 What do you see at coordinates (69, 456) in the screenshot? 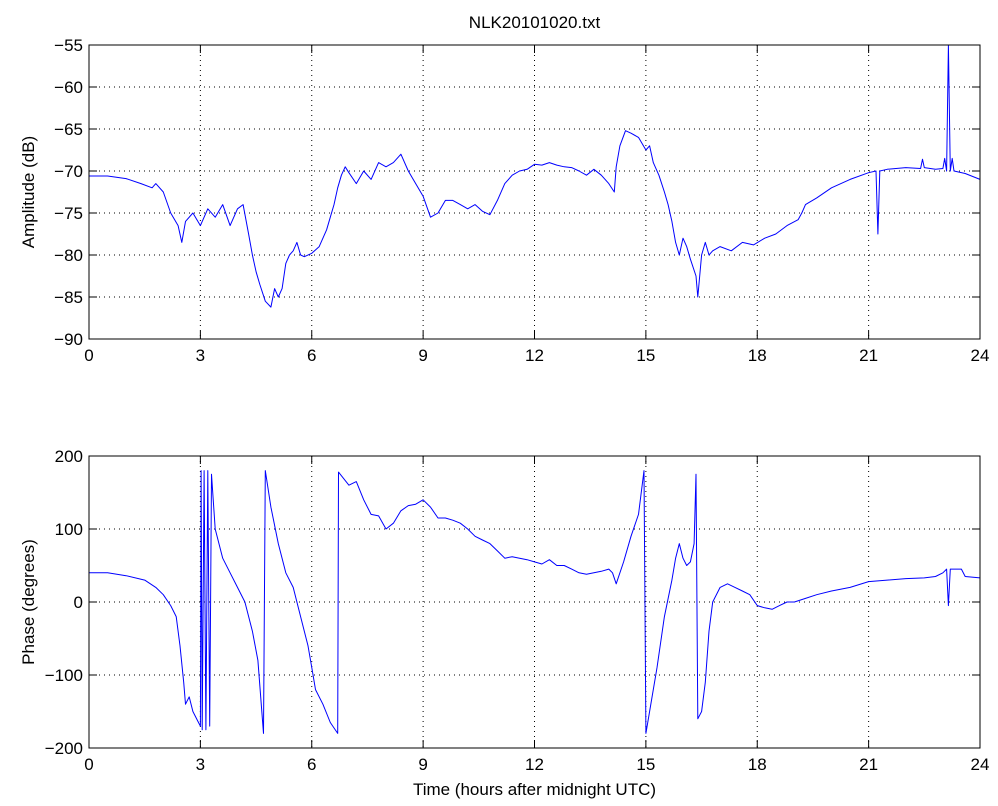
I see `y-tick-label: 200` at bounding box center [69, 456].